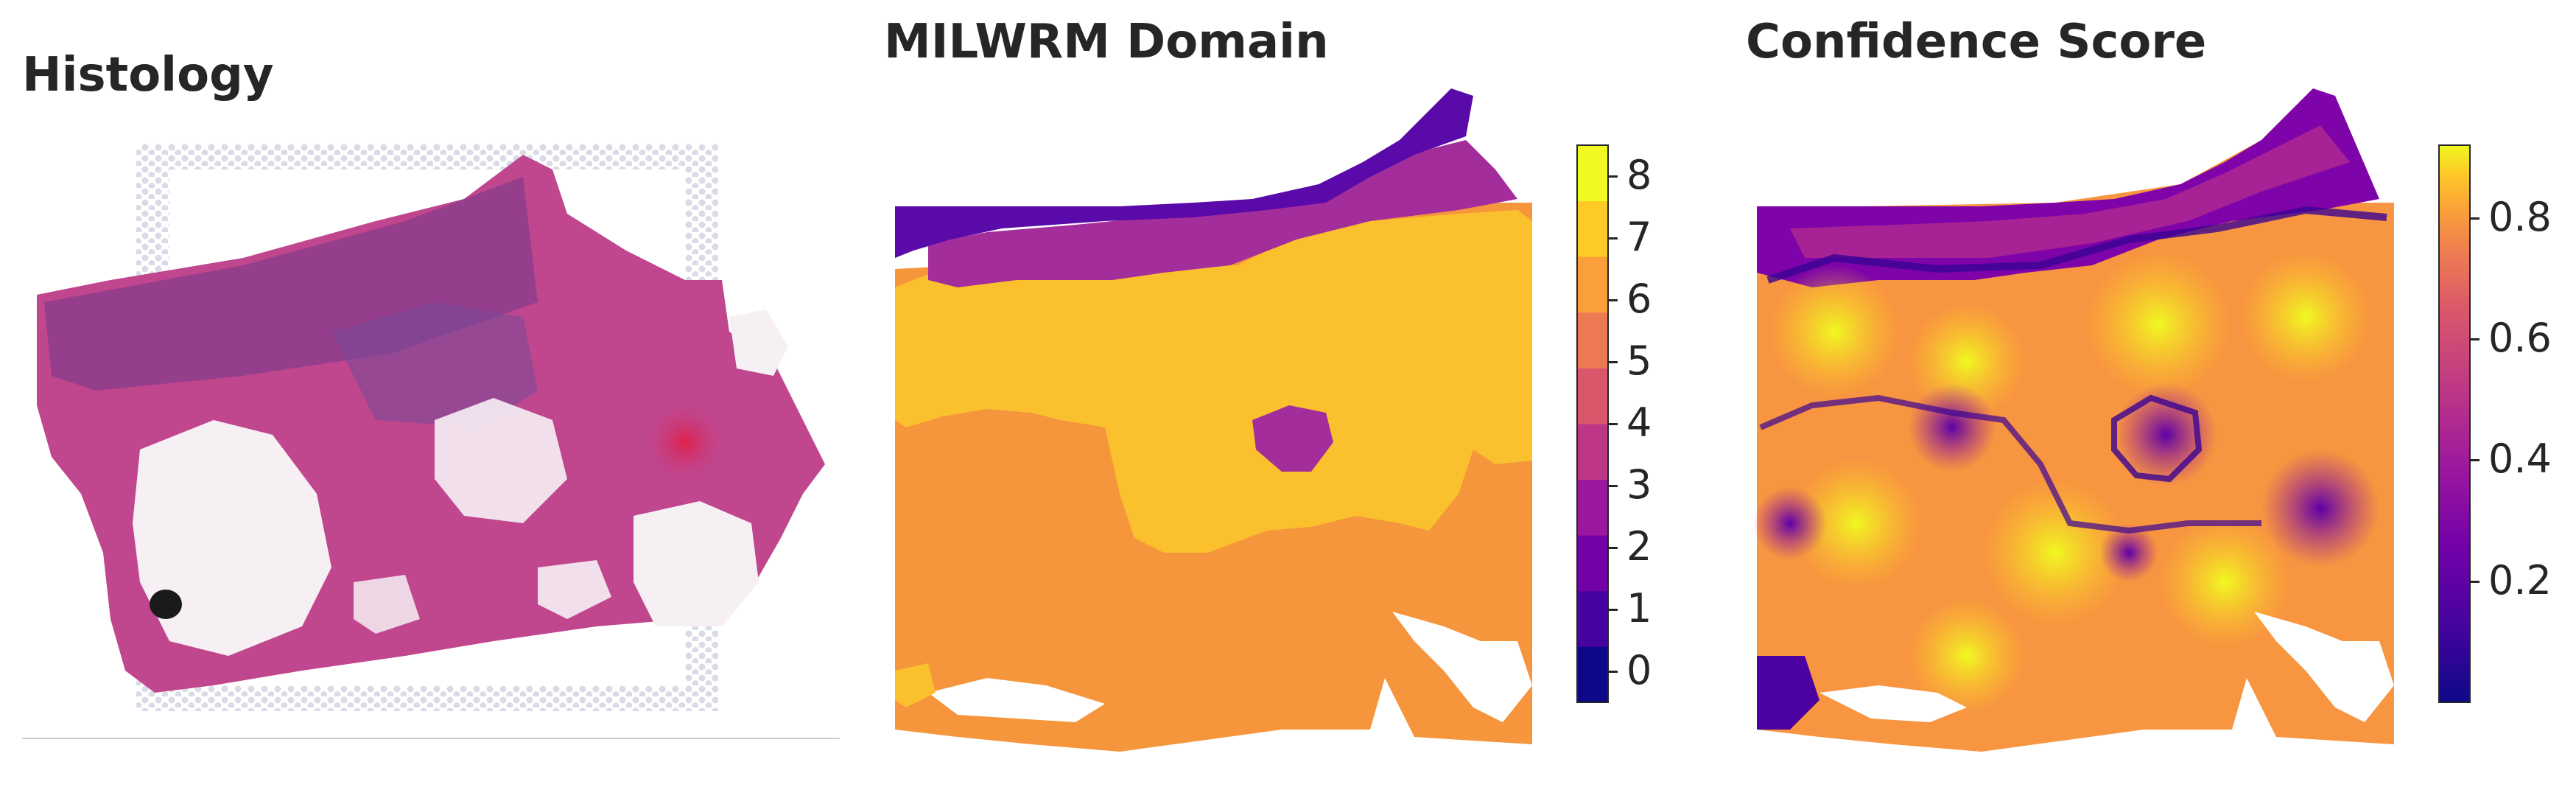 This screenshot has height=790, width=2576. What do you see at coordinates (1639, 175) in the screenshot?
I see `domain-colorbar-tick: 8` at bounding box center [1639, 175].